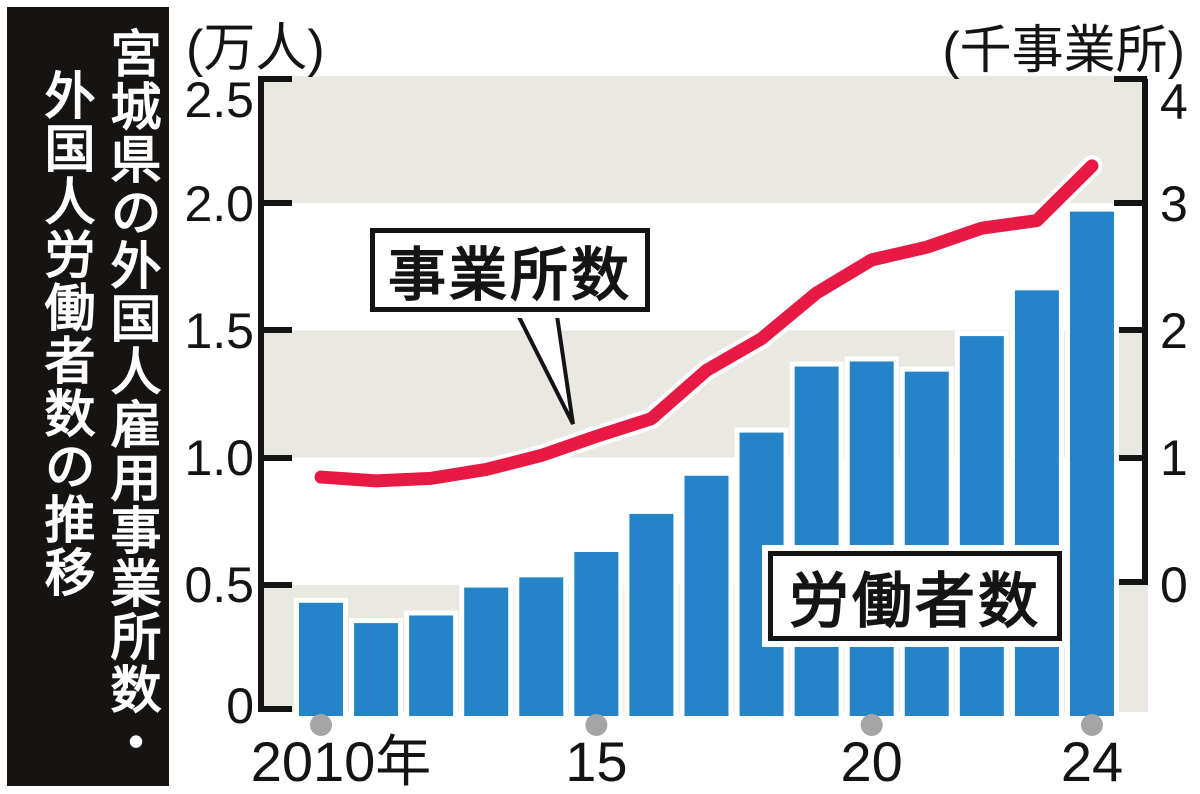 The width and height of the screenshot is (1200, 794). I want to click on x-axis-label: 20, so click(871, 761).